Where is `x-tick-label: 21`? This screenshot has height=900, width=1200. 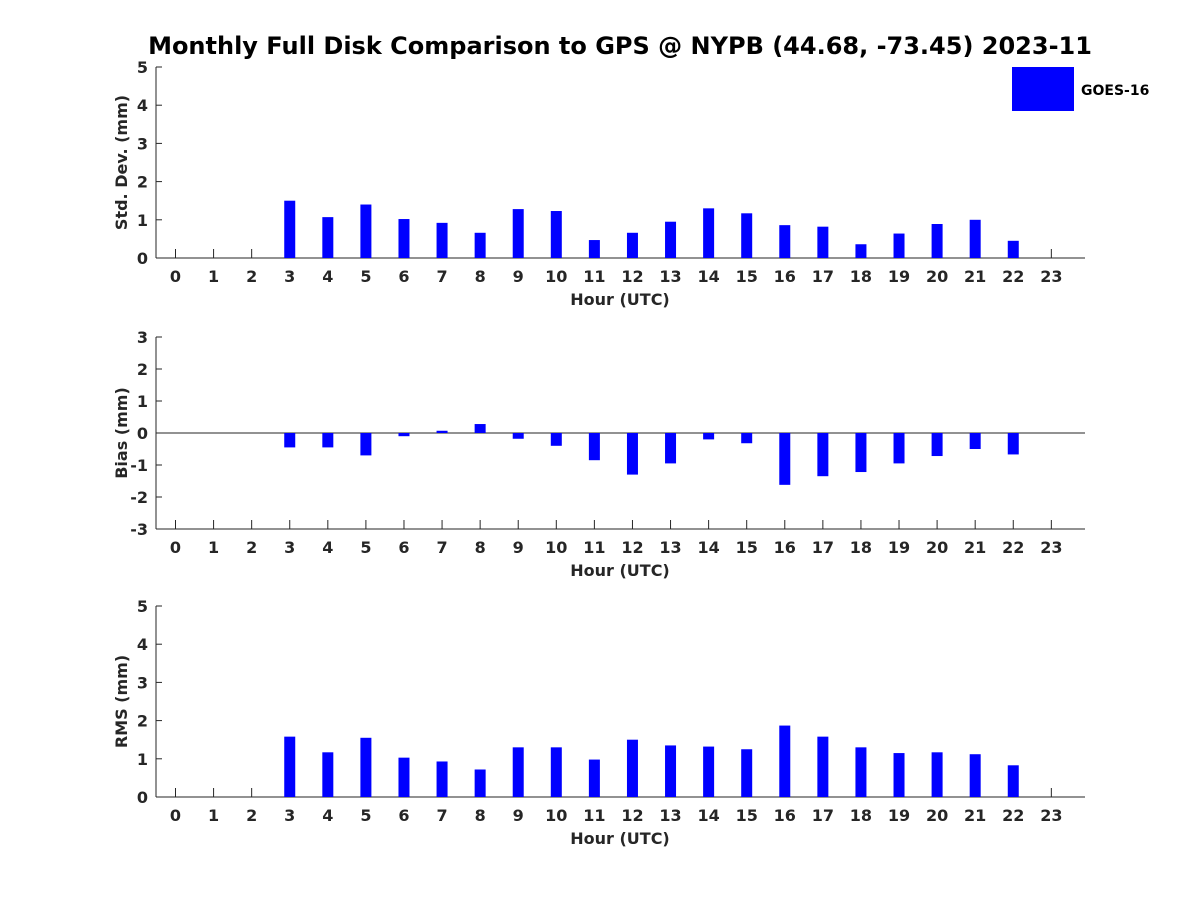
x-tick-label: 21 is located at coordinates (975, 547).